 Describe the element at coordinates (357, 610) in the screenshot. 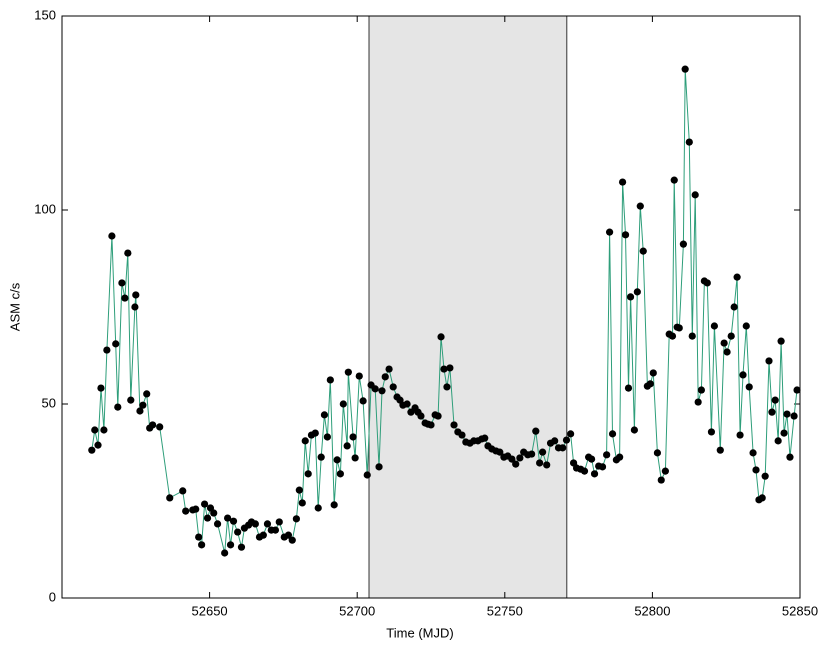

I see `x-tick-label: 52700` at that location.